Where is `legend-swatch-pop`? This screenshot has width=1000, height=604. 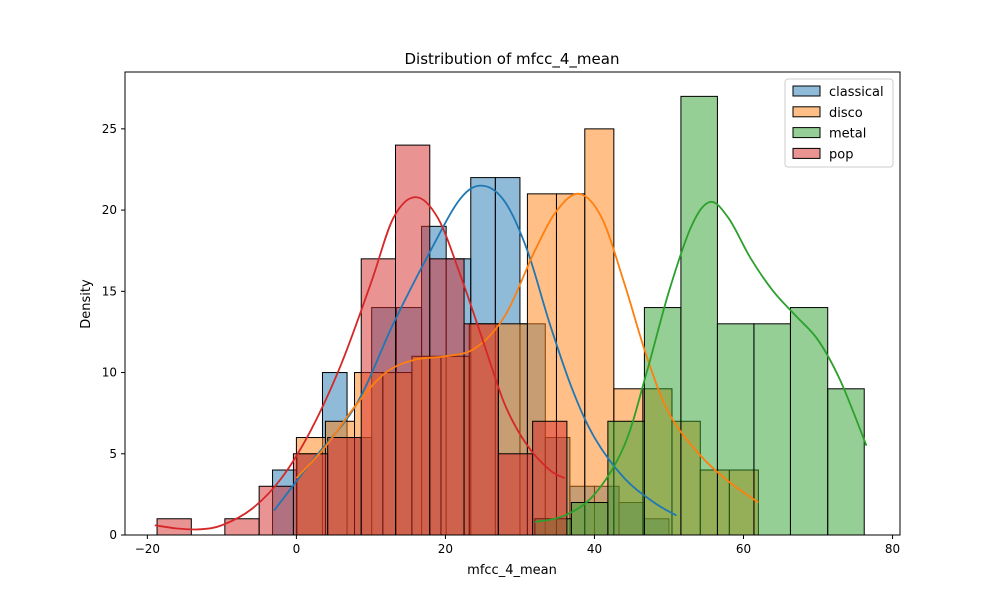 legend-swatch-pop is located at coordinates (806, 153).